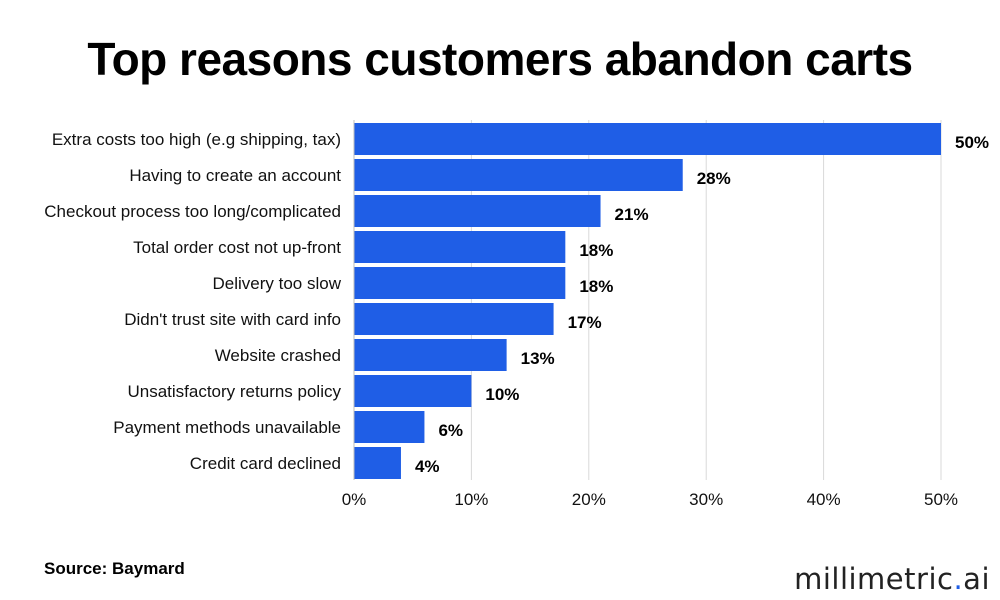 Image resolution: width=1000 pixels, height=600 pixels. I want to click on category-label: Having to create an account, so click(235, 175).